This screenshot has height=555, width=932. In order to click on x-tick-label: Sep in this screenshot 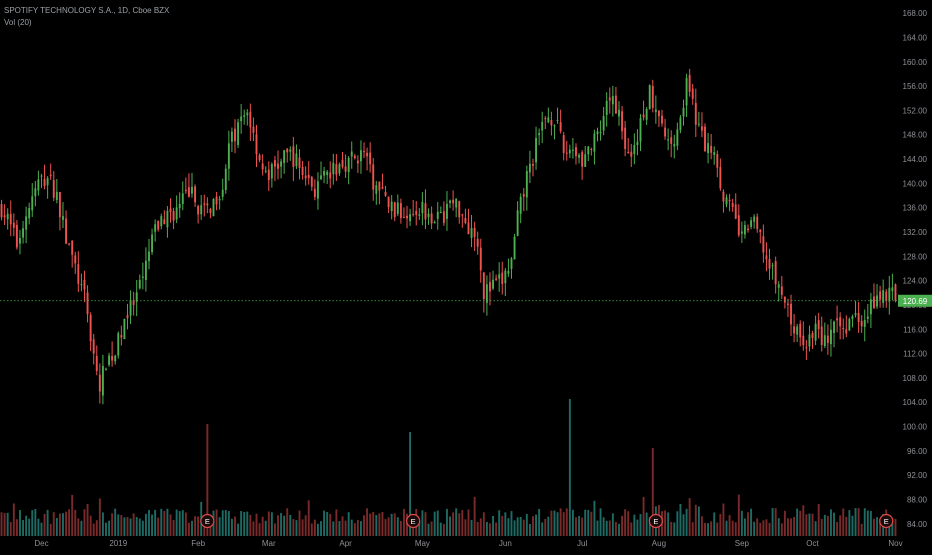, I will do `click(742, 543)`.